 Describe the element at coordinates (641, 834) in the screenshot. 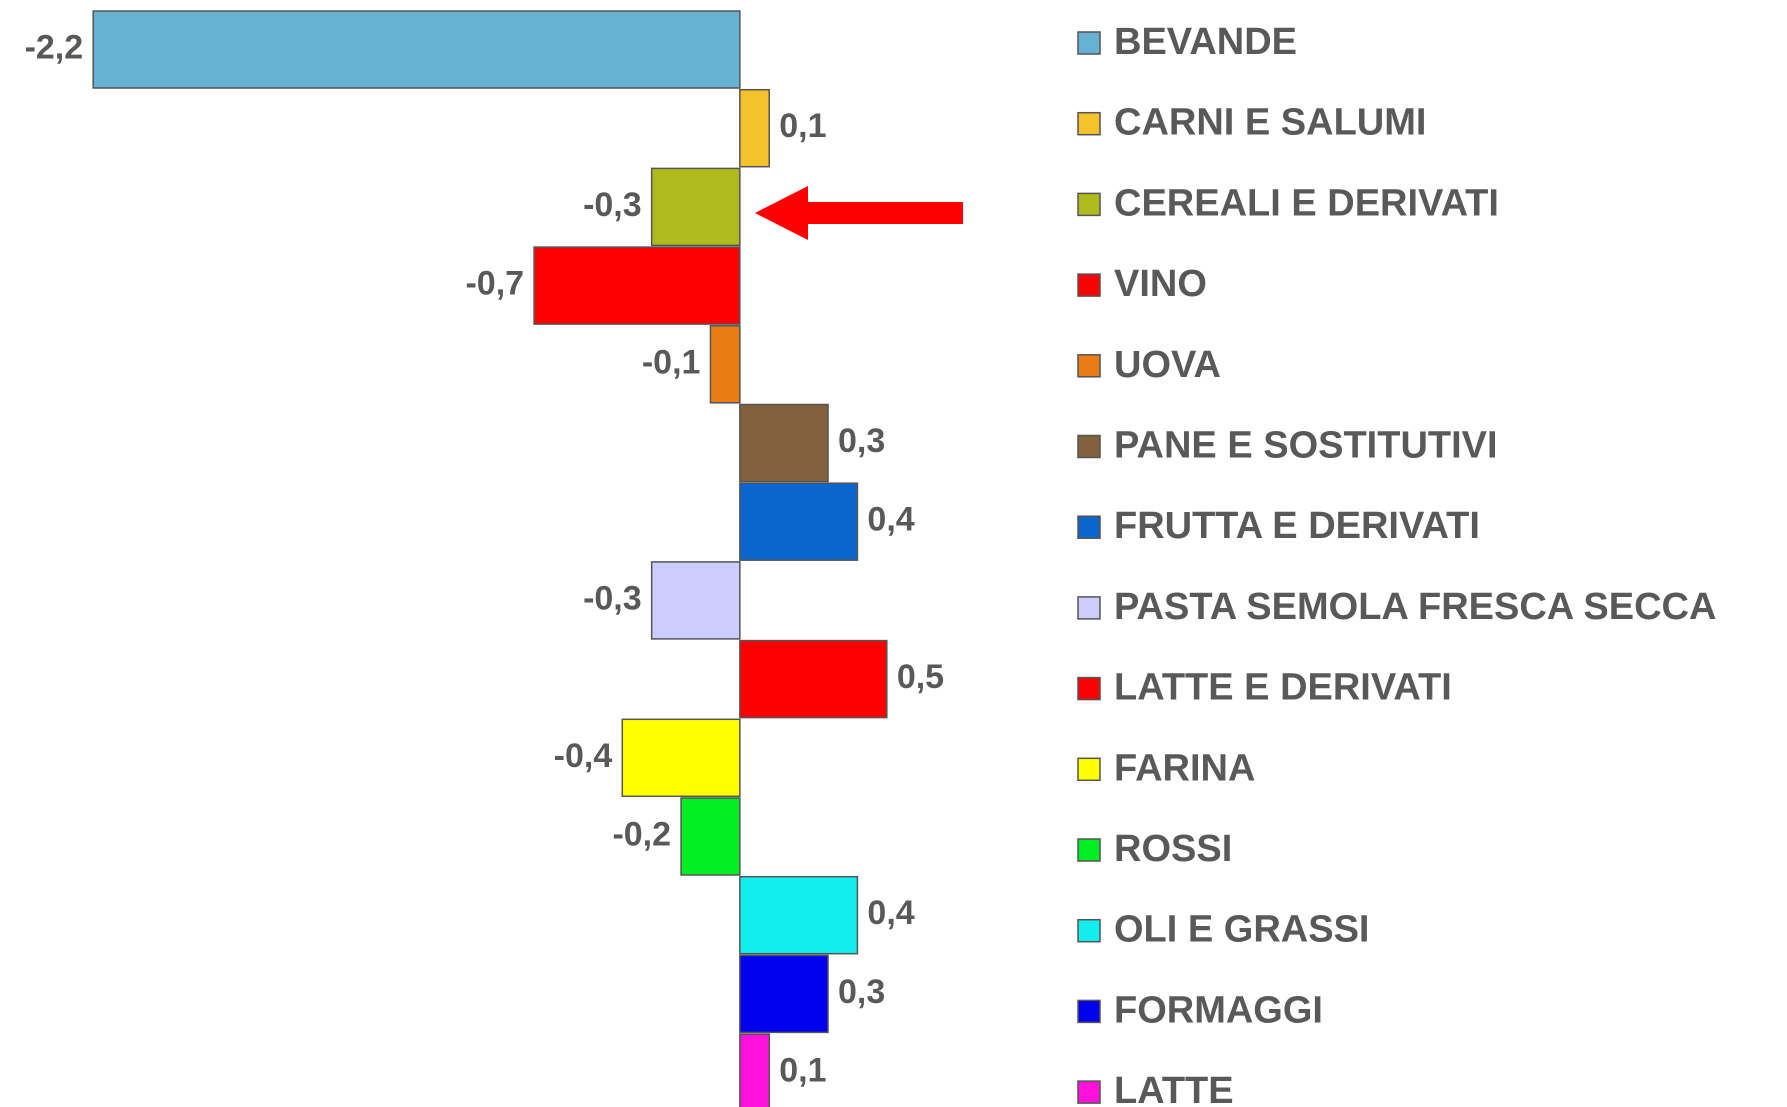

I see `data-label: -0,2` at that location.